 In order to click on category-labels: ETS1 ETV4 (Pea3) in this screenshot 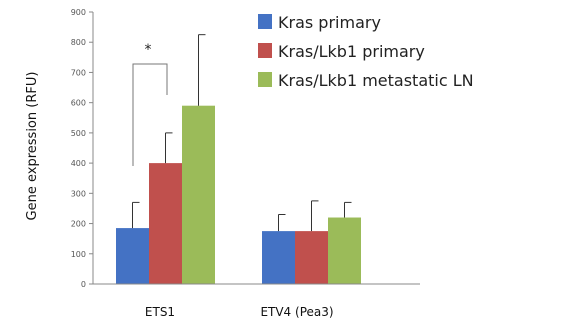, I will do `click(239, 312)`.